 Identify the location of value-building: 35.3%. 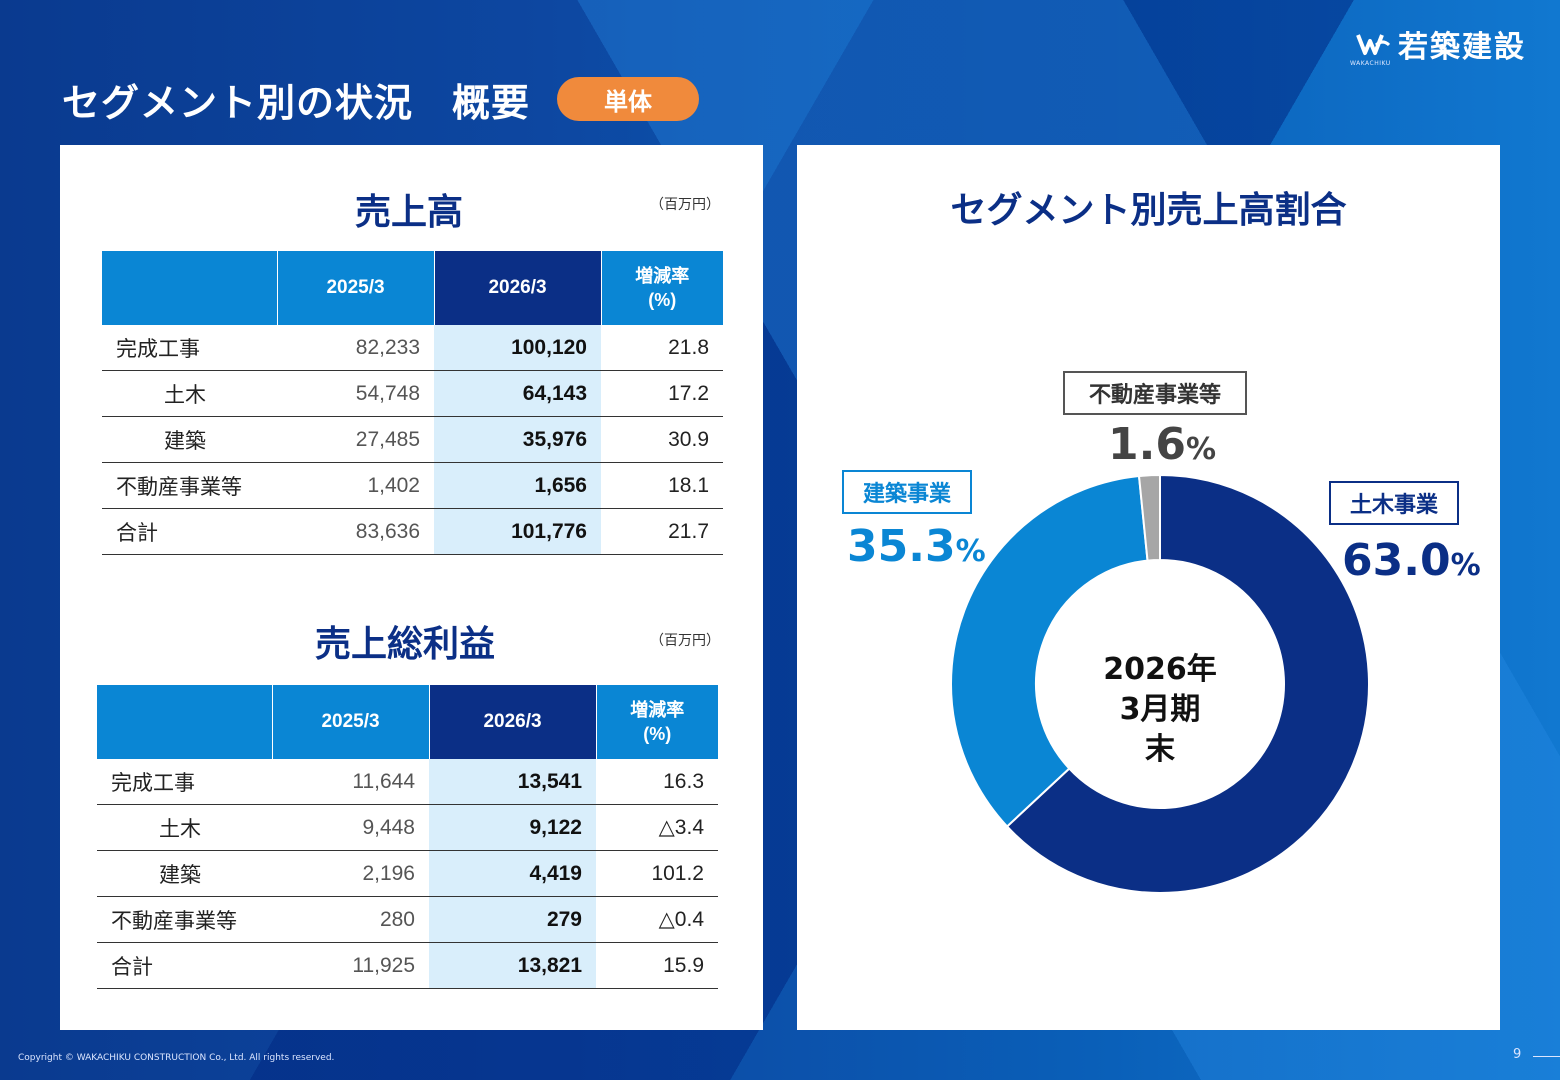
(916, 546).